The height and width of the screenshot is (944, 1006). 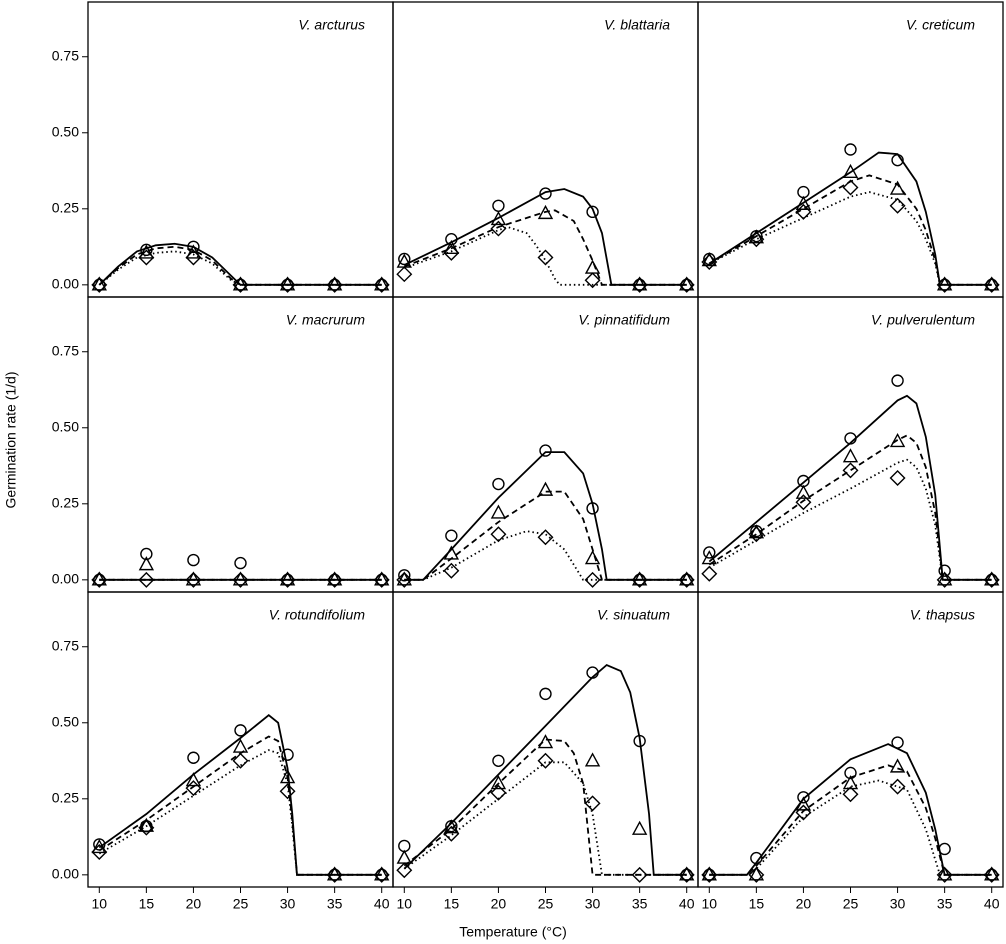 What do you see at coordinates (325, 320) in the screenshot?
I see `panel-title: V. macrurum` at bounding box center [325, 320].